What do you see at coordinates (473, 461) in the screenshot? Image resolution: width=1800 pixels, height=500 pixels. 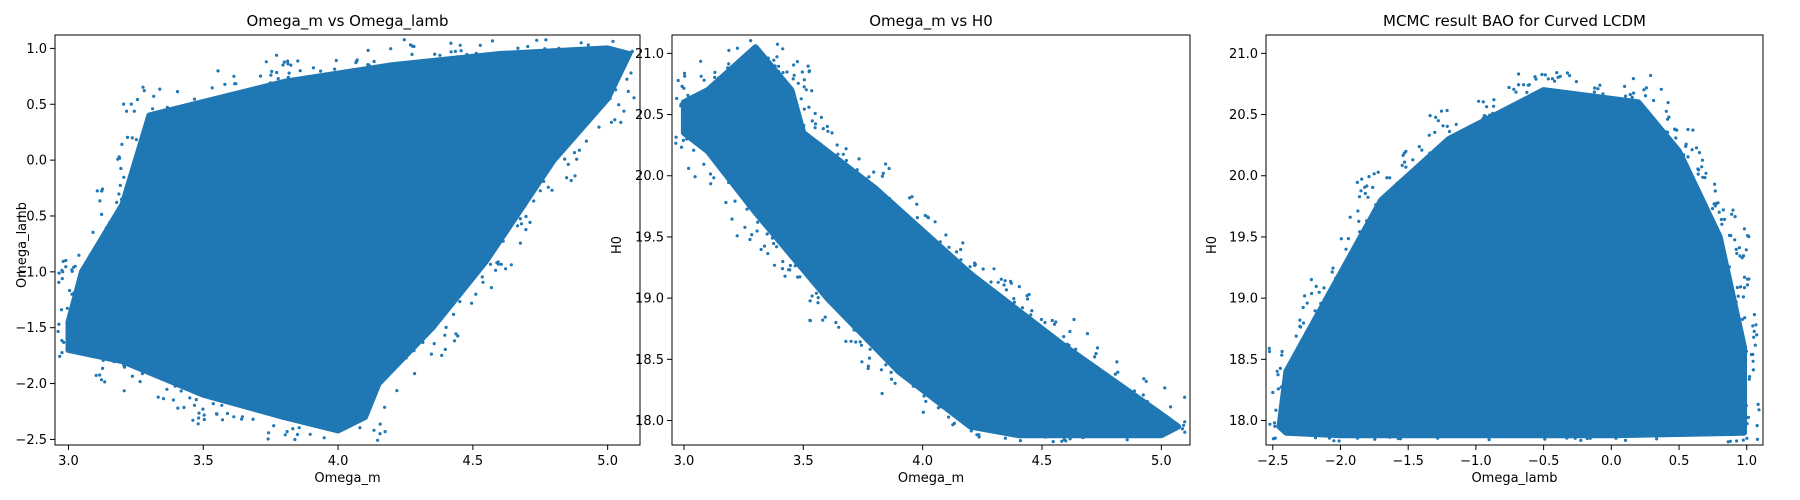 I see `x-tick-label: 4.5` at bounding box center [473, 461].